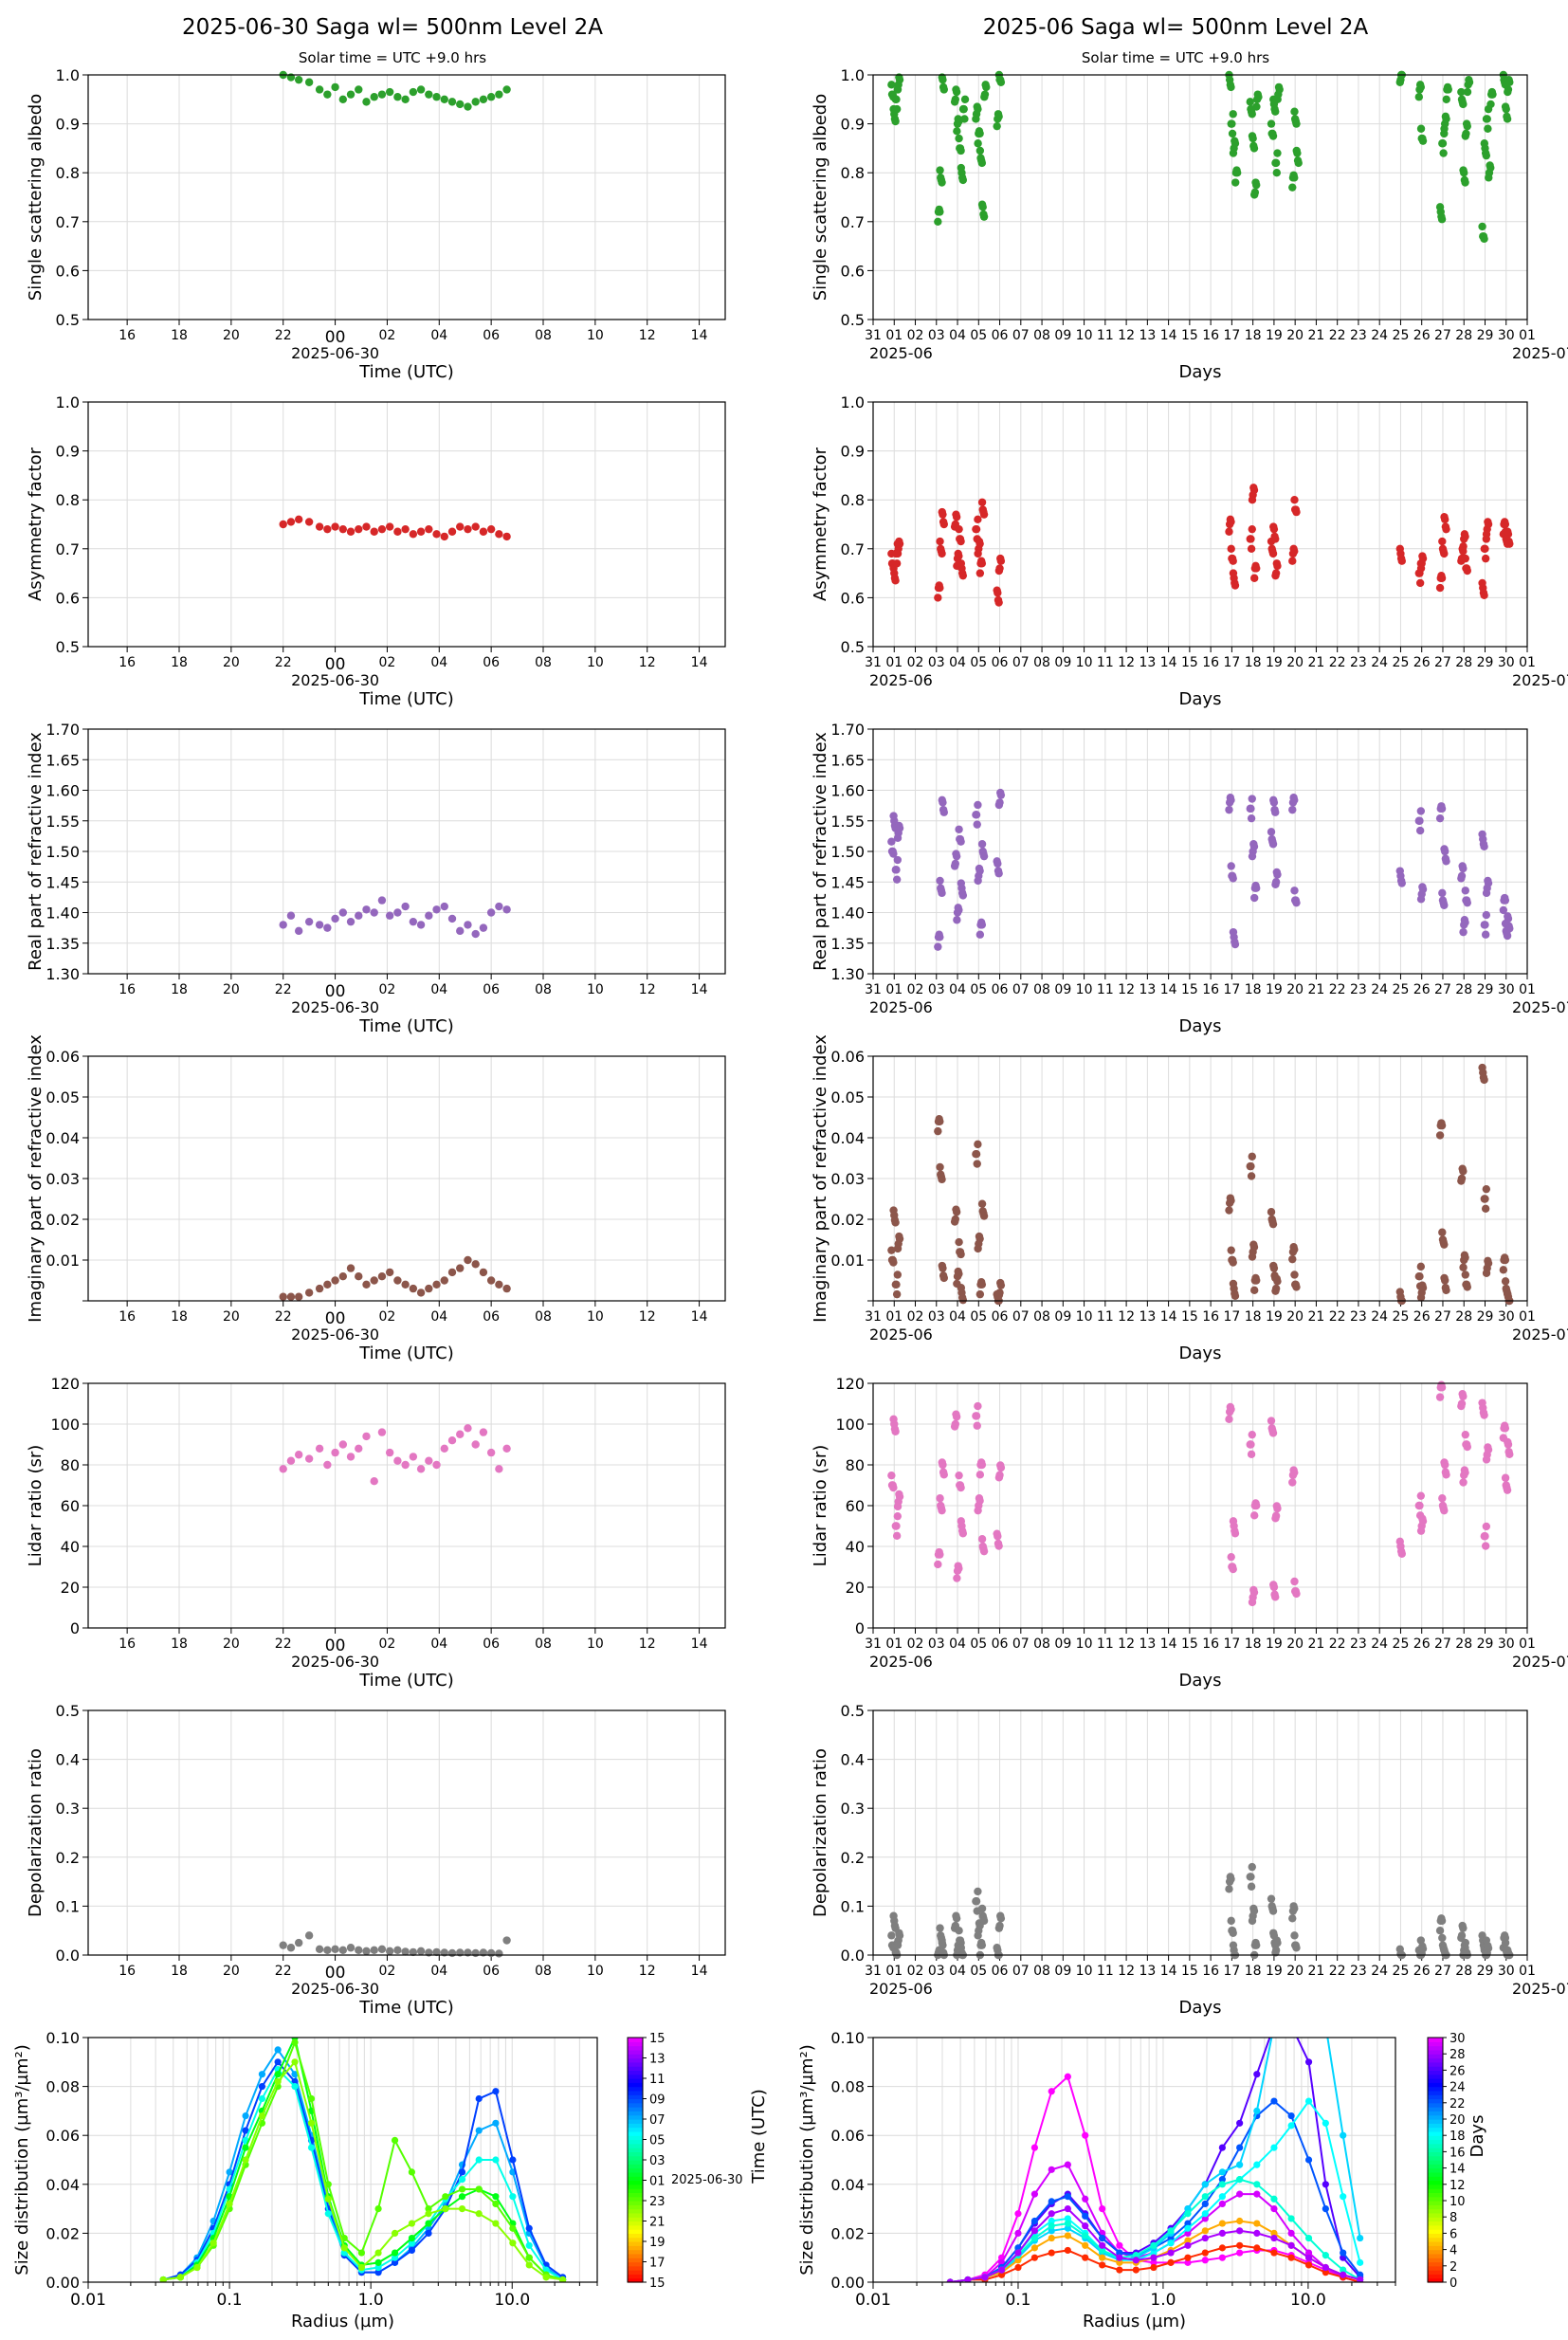 Image resolution: width=1568 pixels, height=2340 pixels. Describe the element at coordinates (512, 2300) in the screenshot. I see `x-tick-label: 10.0` at that location.